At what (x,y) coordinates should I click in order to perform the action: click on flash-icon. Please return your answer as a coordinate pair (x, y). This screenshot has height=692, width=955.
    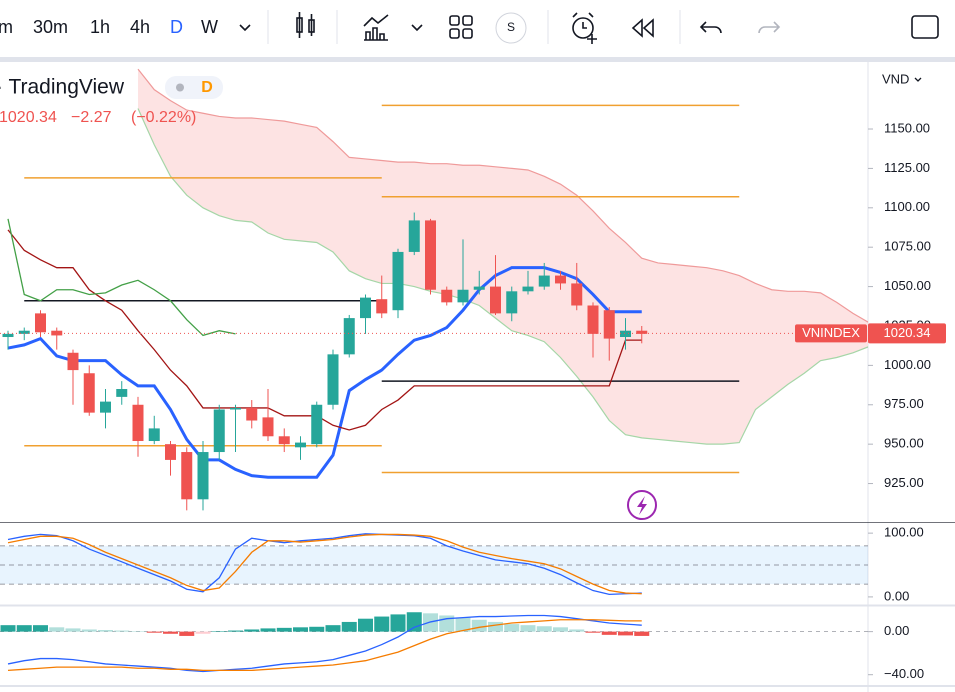
    Looking at the image, I should click on (642, 505).